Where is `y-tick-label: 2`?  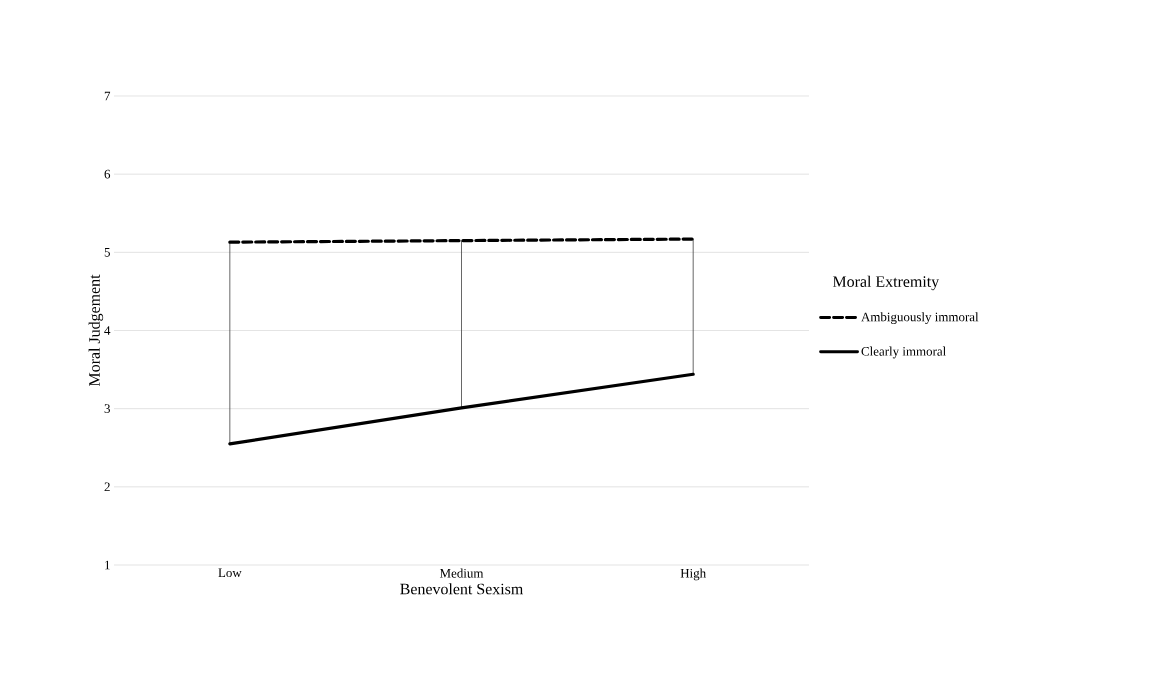 y-tick-label: 2 is located at coordinates (107, 487).